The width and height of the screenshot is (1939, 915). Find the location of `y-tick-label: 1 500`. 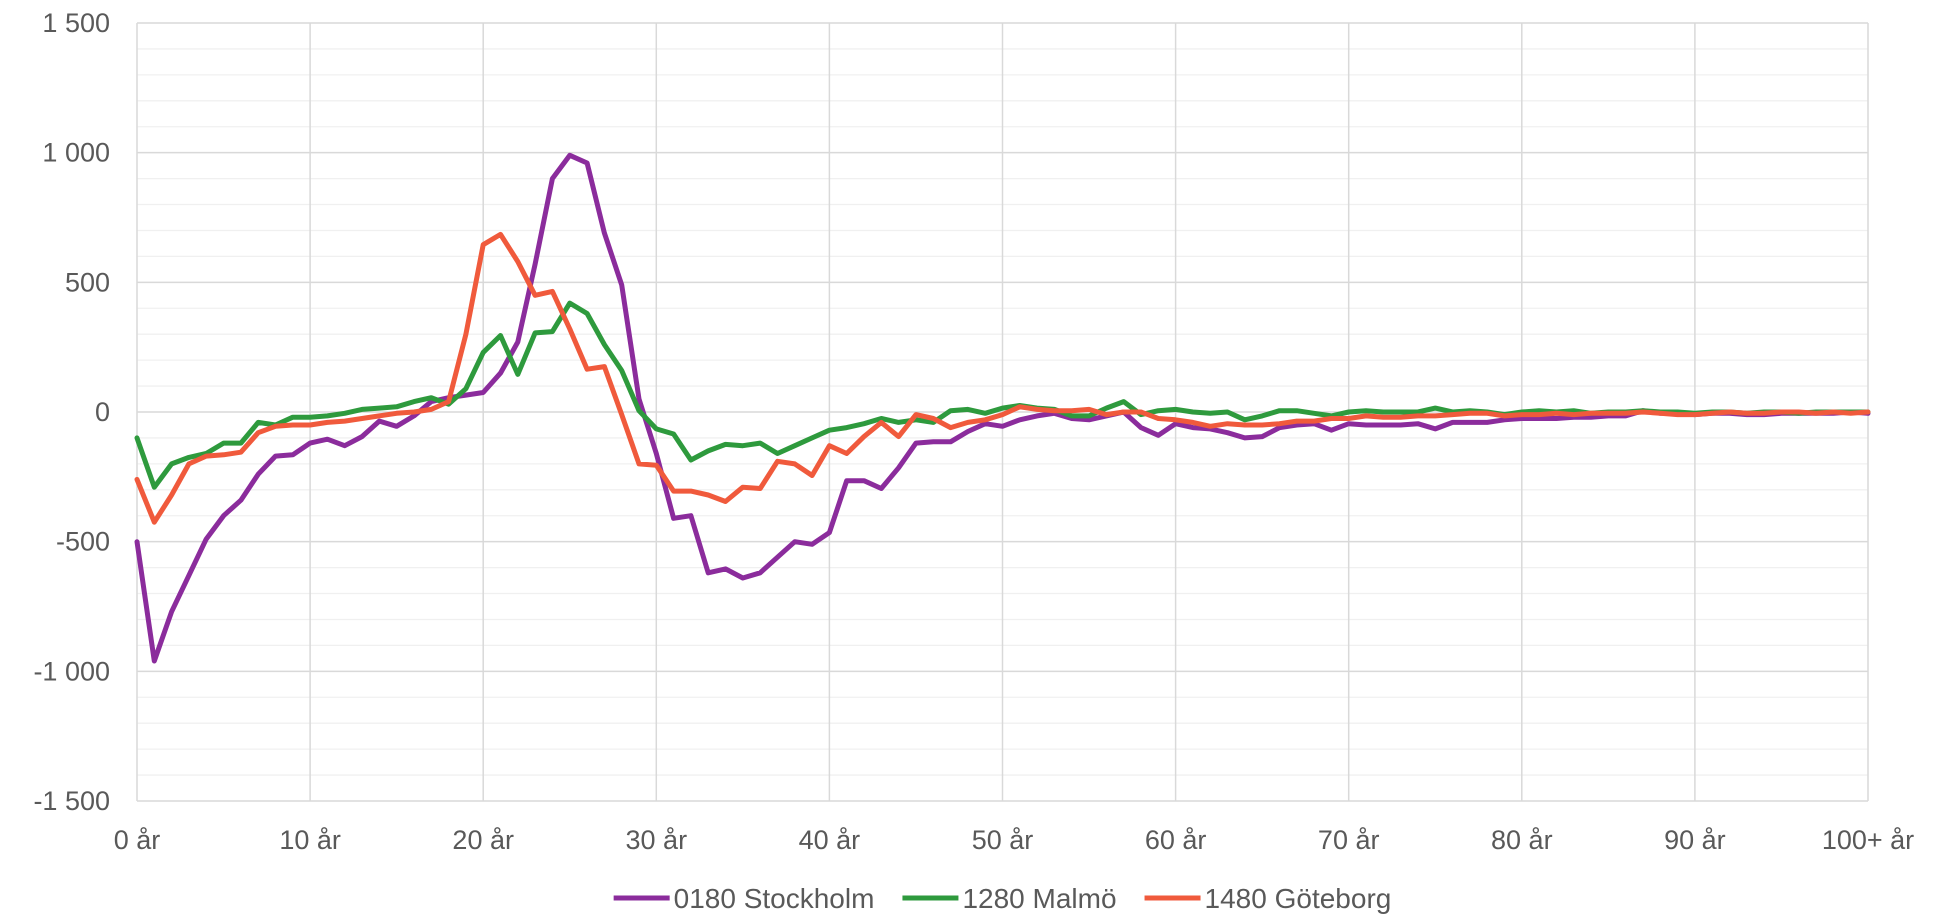

y-tick-label: 1 500 is located at coordinates (76, 23).